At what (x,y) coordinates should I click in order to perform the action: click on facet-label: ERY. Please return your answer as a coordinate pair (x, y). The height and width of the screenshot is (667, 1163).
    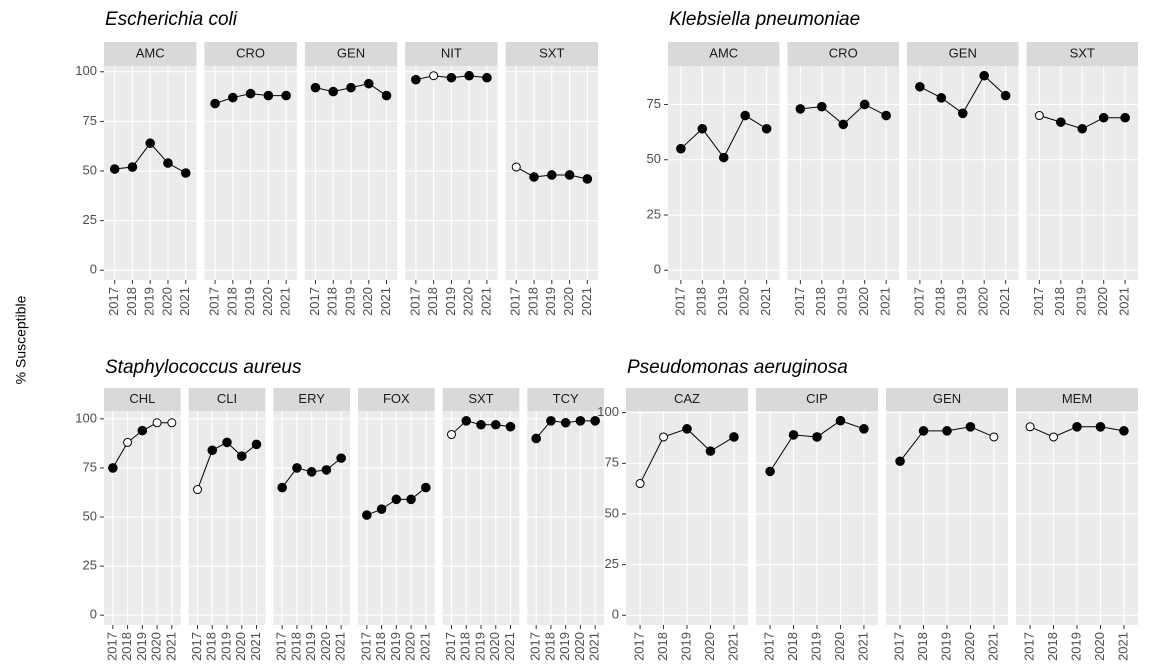
    Looking at the image, I should click on (311, 398).